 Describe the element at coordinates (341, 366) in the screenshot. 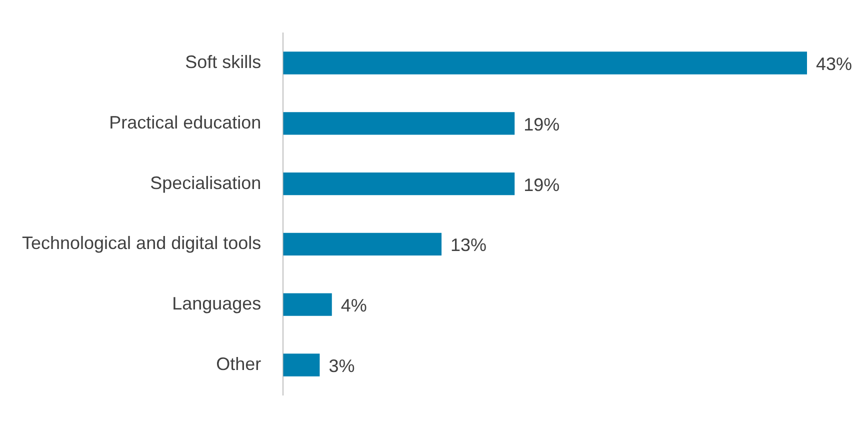

I see `data-label: 3%` at that location.